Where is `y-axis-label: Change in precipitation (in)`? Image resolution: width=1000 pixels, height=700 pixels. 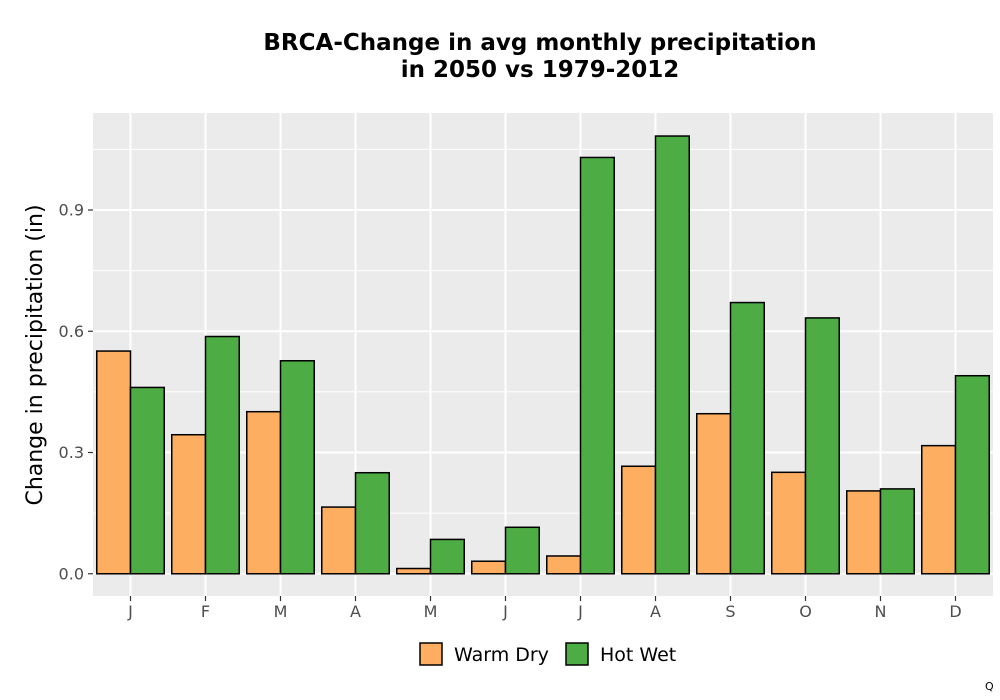 y-axis-label: Change in precipitation (in) is located at coordinates (35, 354).